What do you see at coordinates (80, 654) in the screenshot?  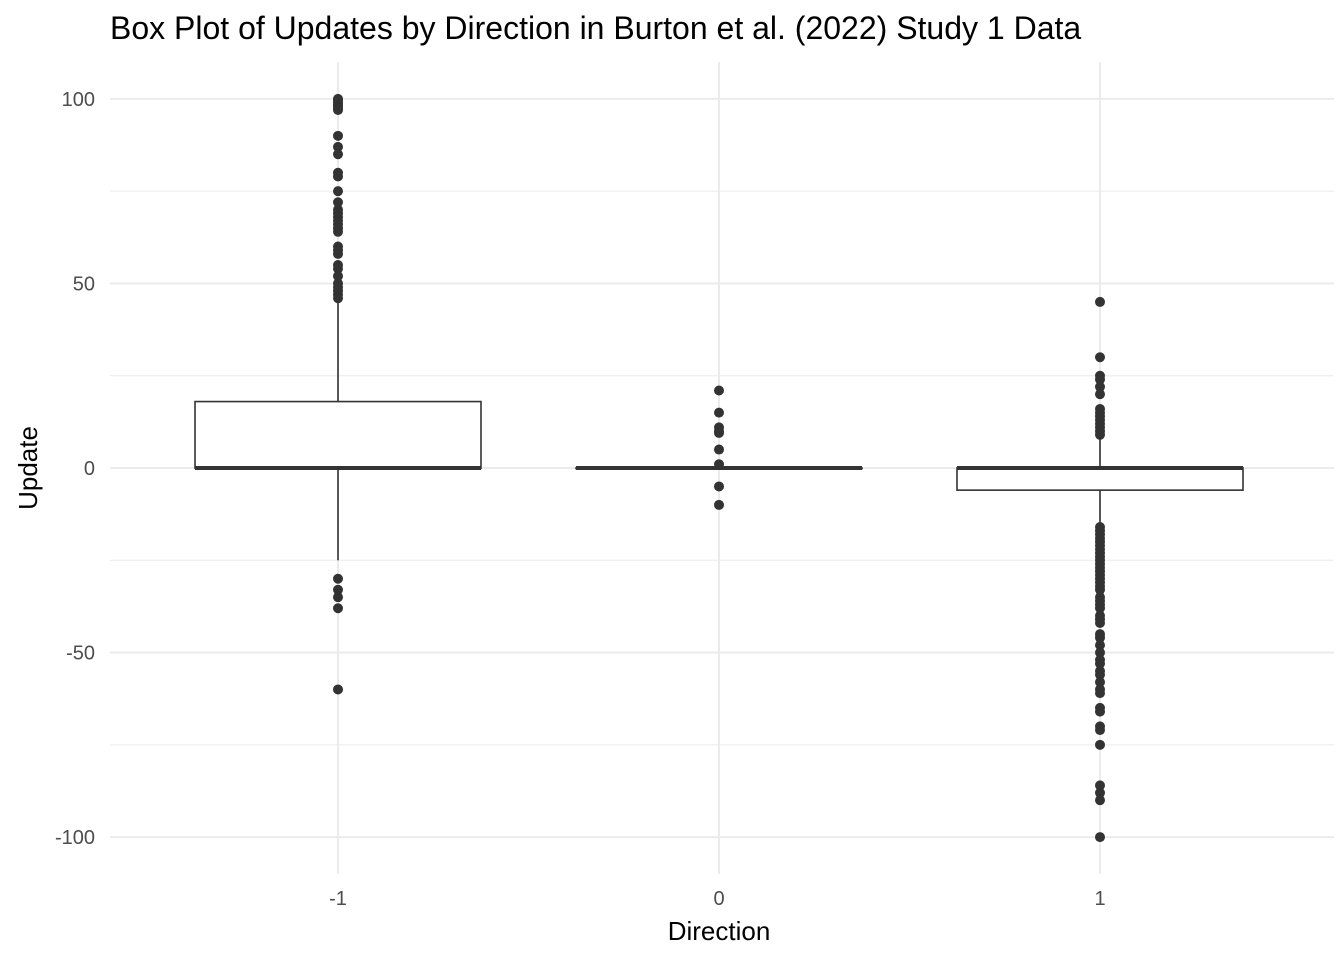 I see `y-tick-label: -50` at bounding box center [80, 654].